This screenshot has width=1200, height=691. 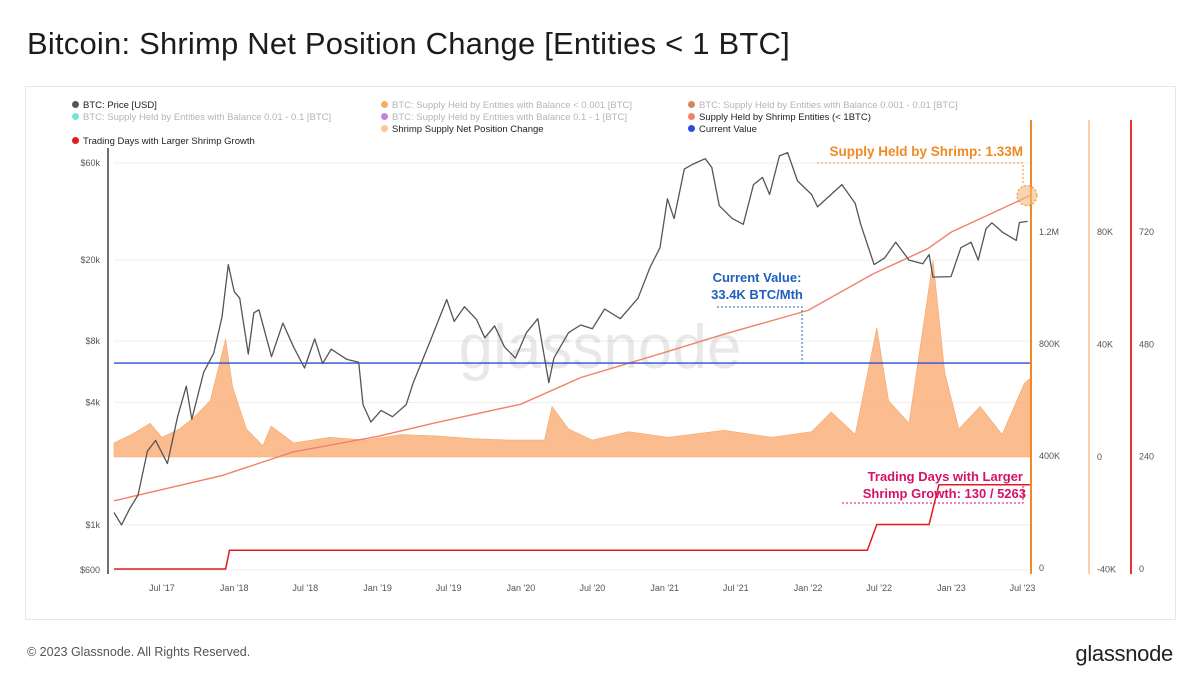 What do you see at coordinates (377, 588) in the screenshot?
I see `x-tick-label: Jan '19` at bounding box center [377, 588].